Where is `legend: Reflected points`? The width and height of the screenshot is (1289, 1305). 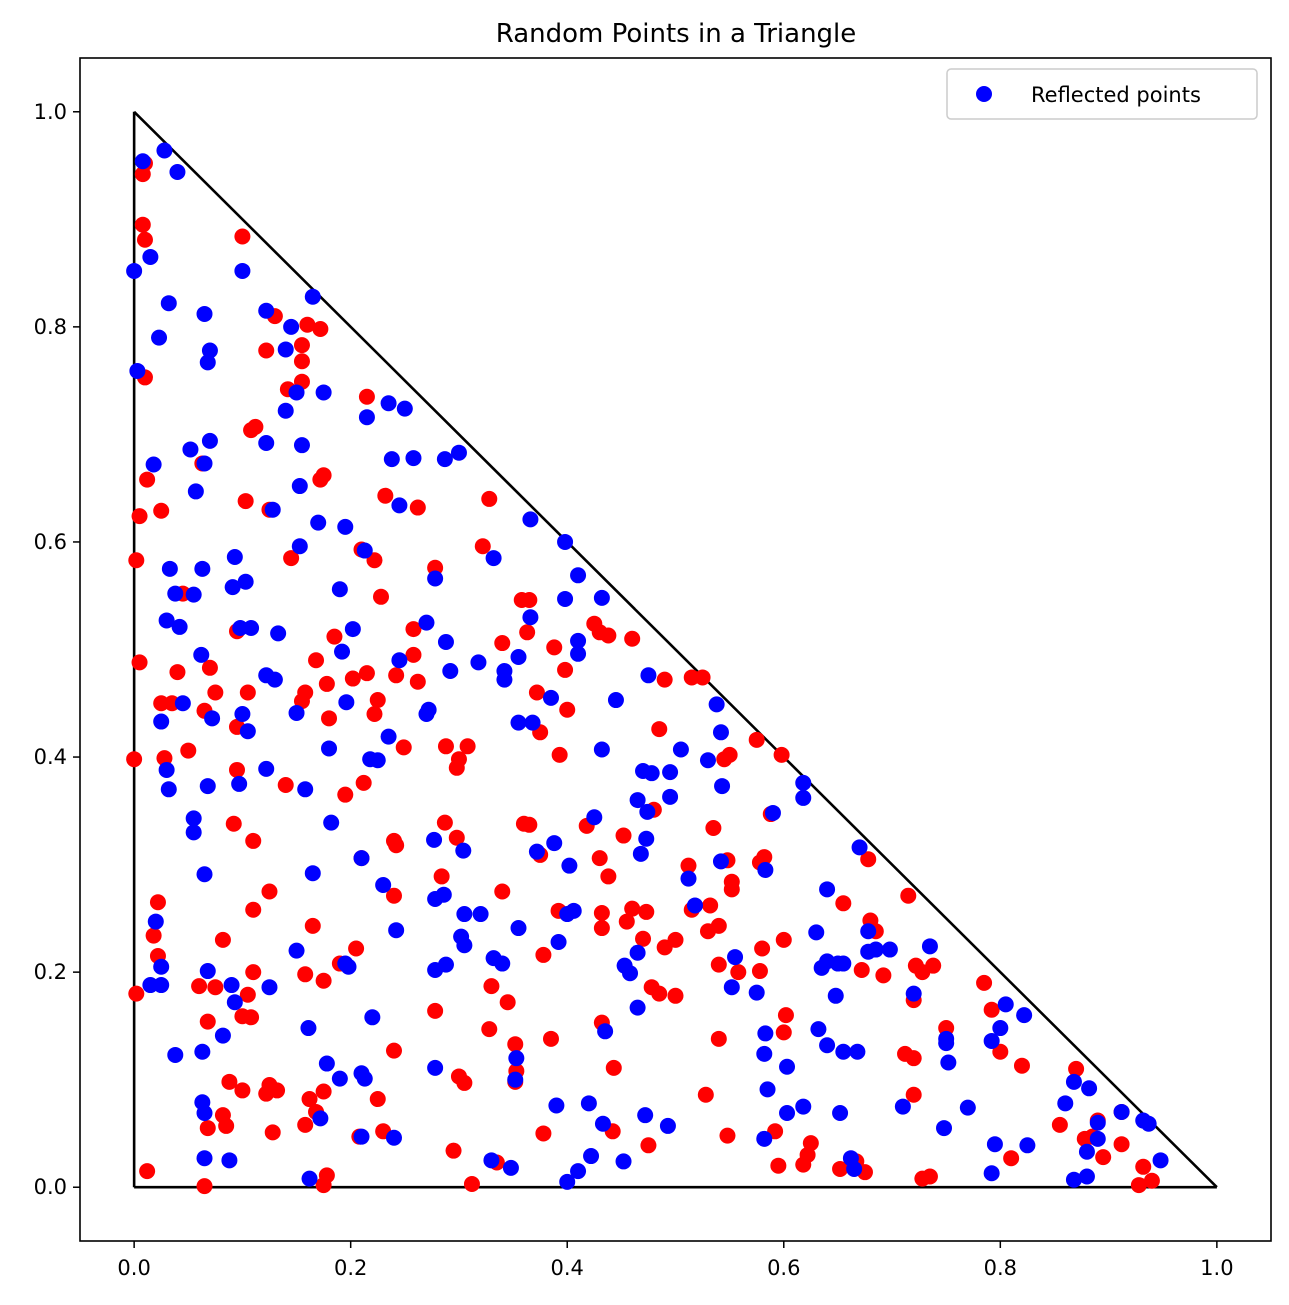
legend: Reflected points is located at coordinates (1102, 94).